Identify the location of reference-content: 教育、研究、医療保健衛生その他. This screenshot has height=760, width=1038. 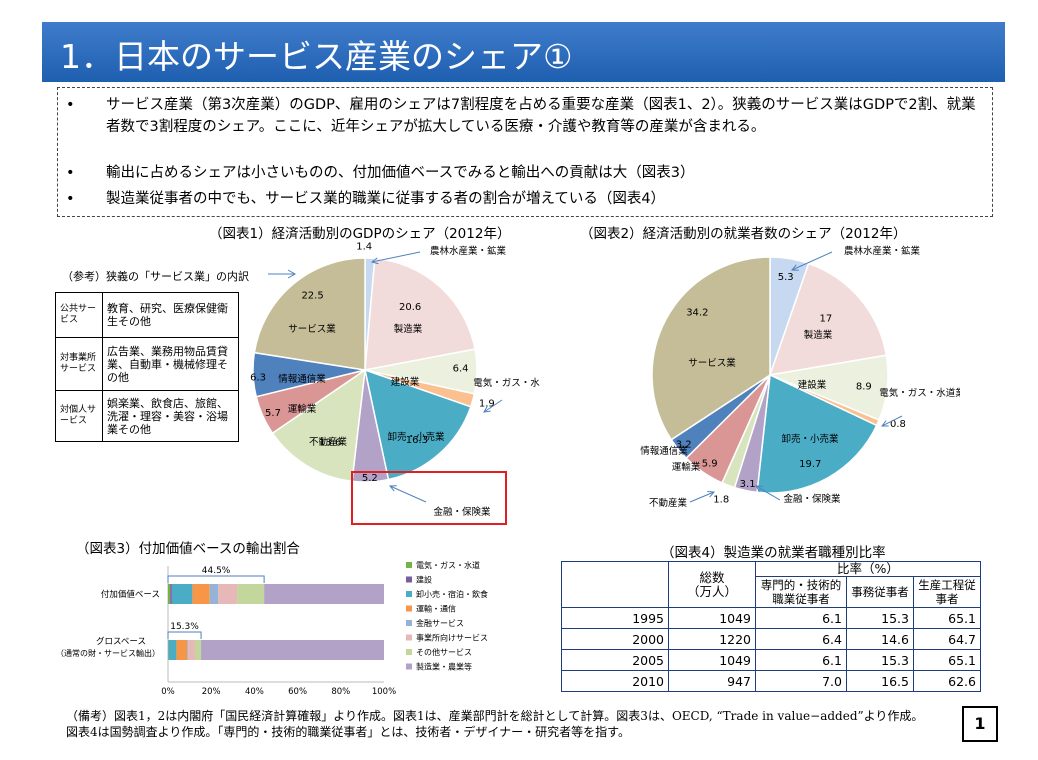
(170, 315).